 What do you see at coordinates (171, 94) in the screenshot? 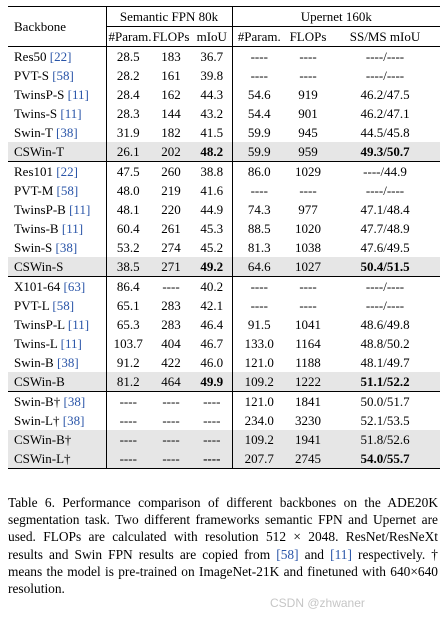
I see `value-text: 162` at bounding box center [171, 94].